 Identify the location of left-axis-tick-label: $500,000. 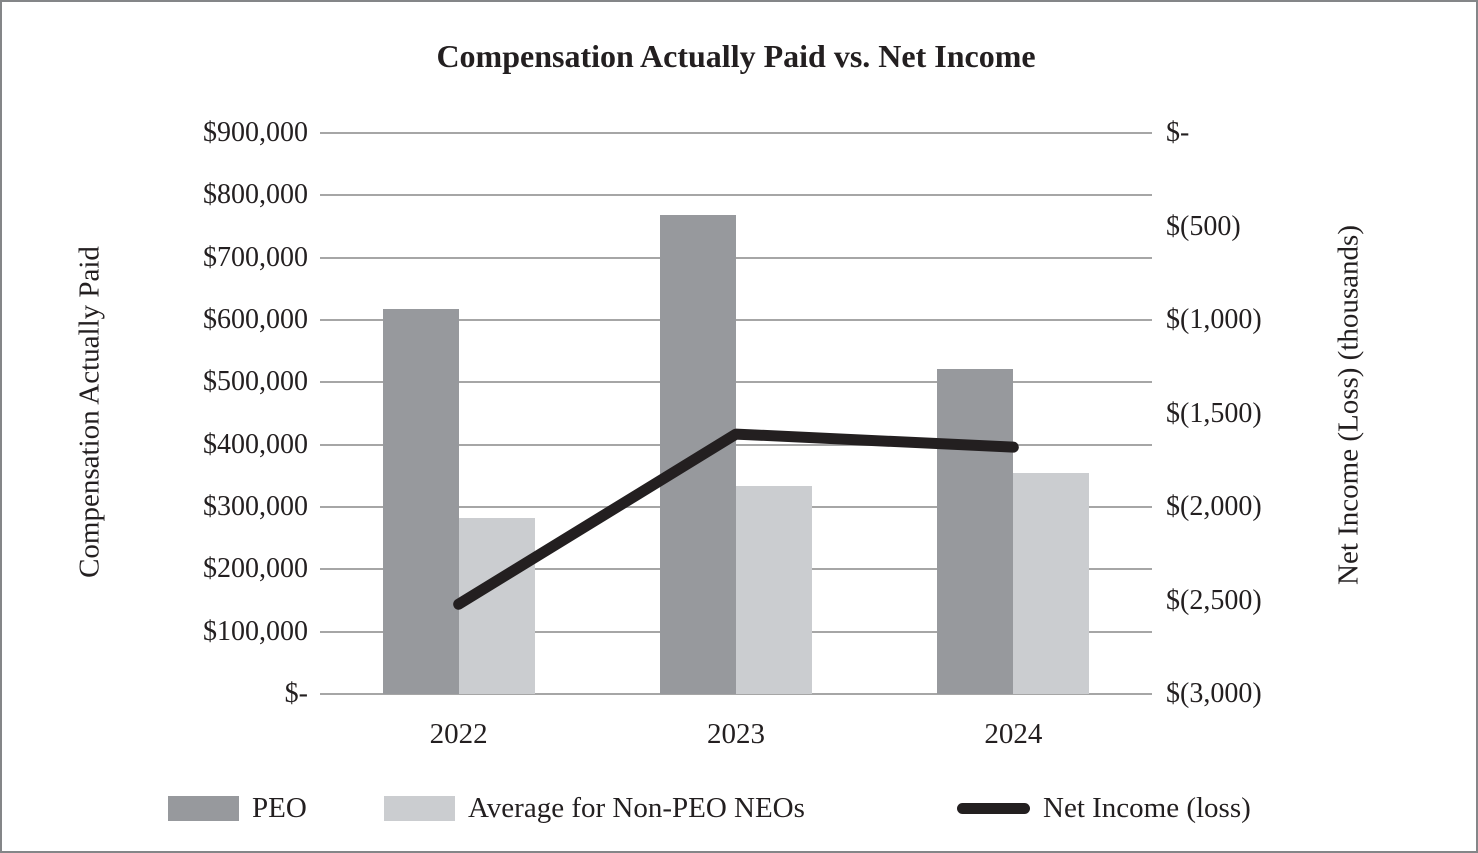
(255, 382).